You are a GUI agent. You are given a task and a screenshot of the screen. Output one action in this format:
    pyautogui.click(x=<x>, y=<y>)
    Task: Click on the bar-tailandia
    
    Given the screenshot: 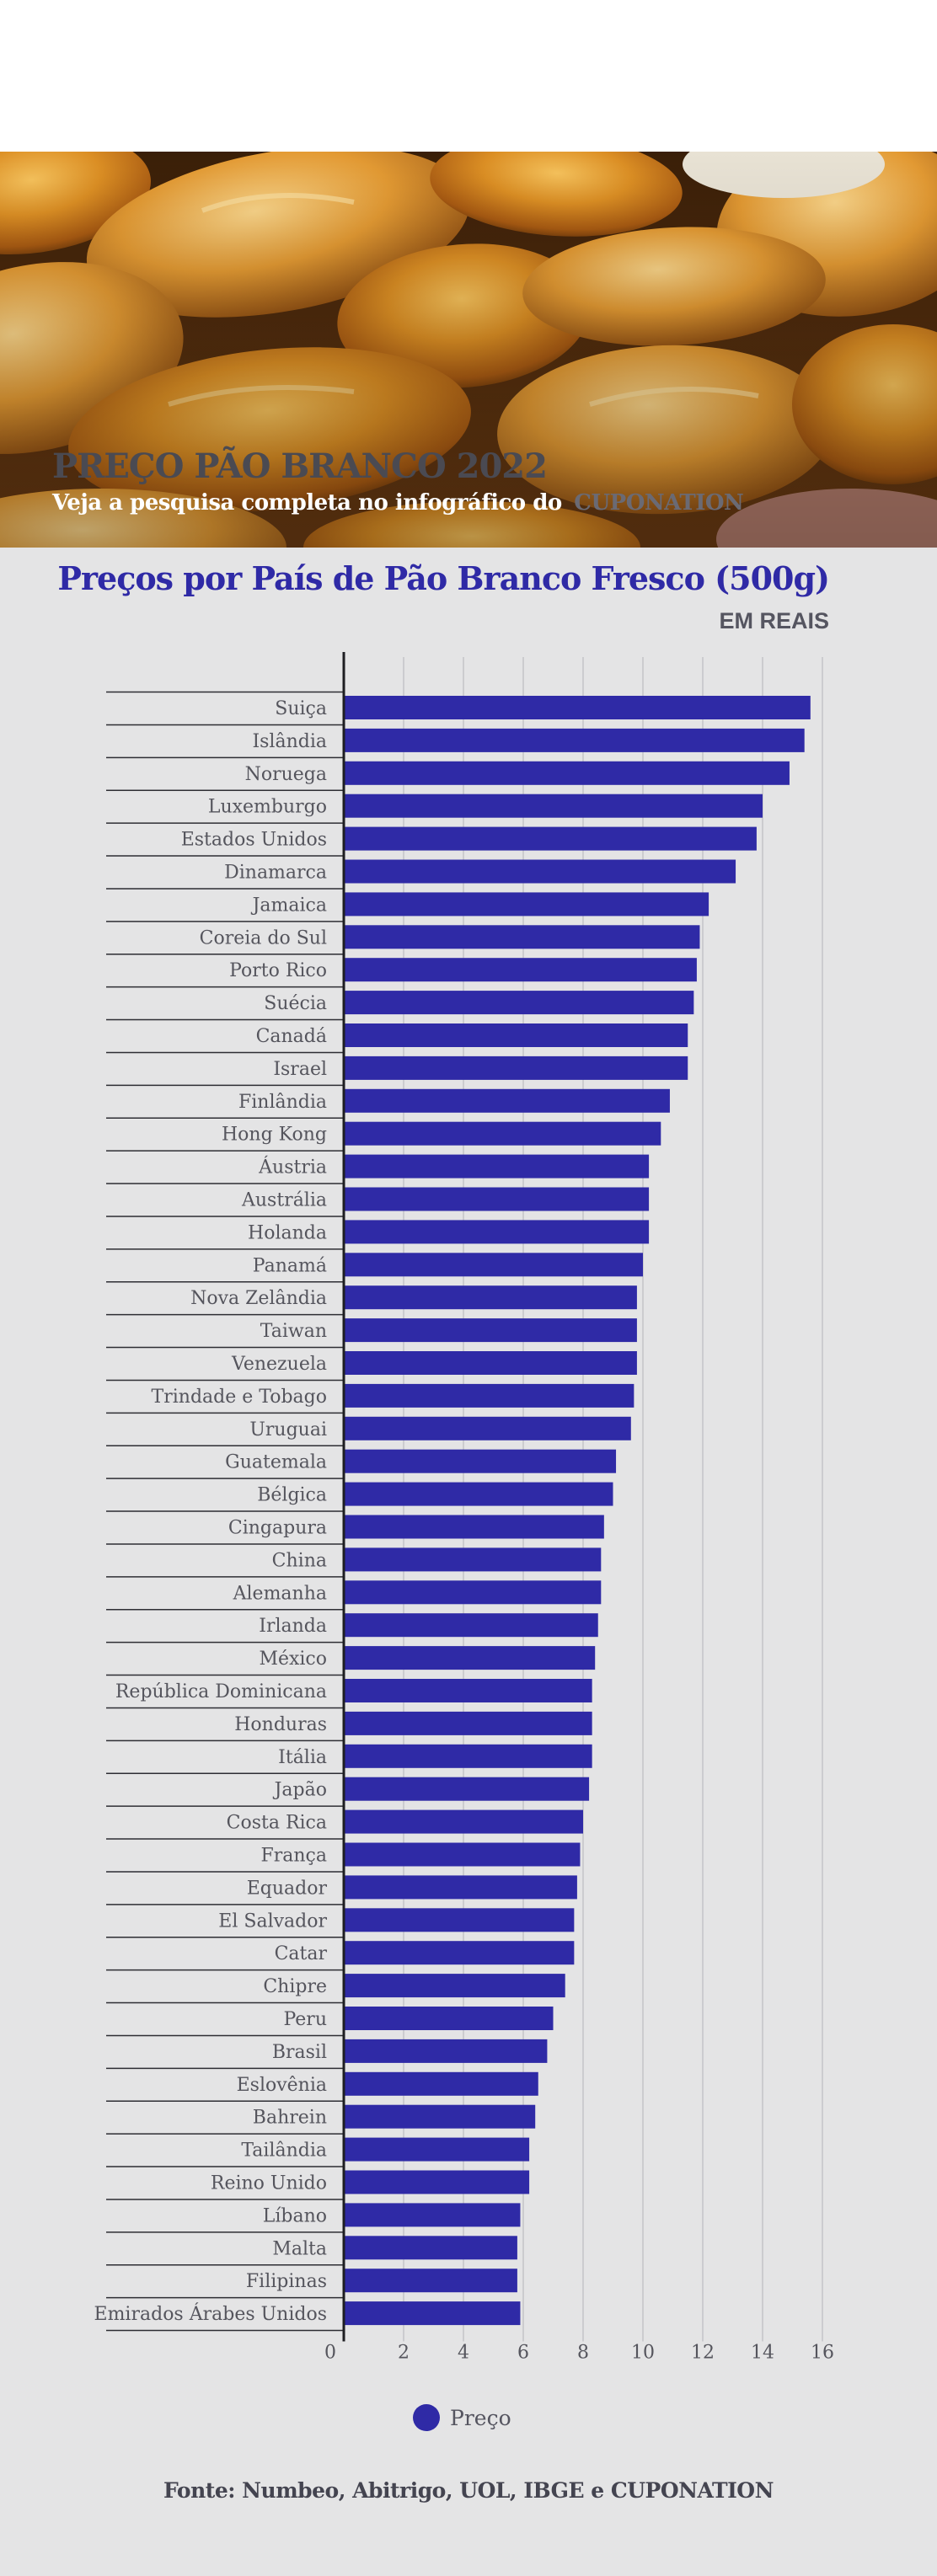 What is the action you would take?
    pyautogui.click(x=437, y=2149)
    